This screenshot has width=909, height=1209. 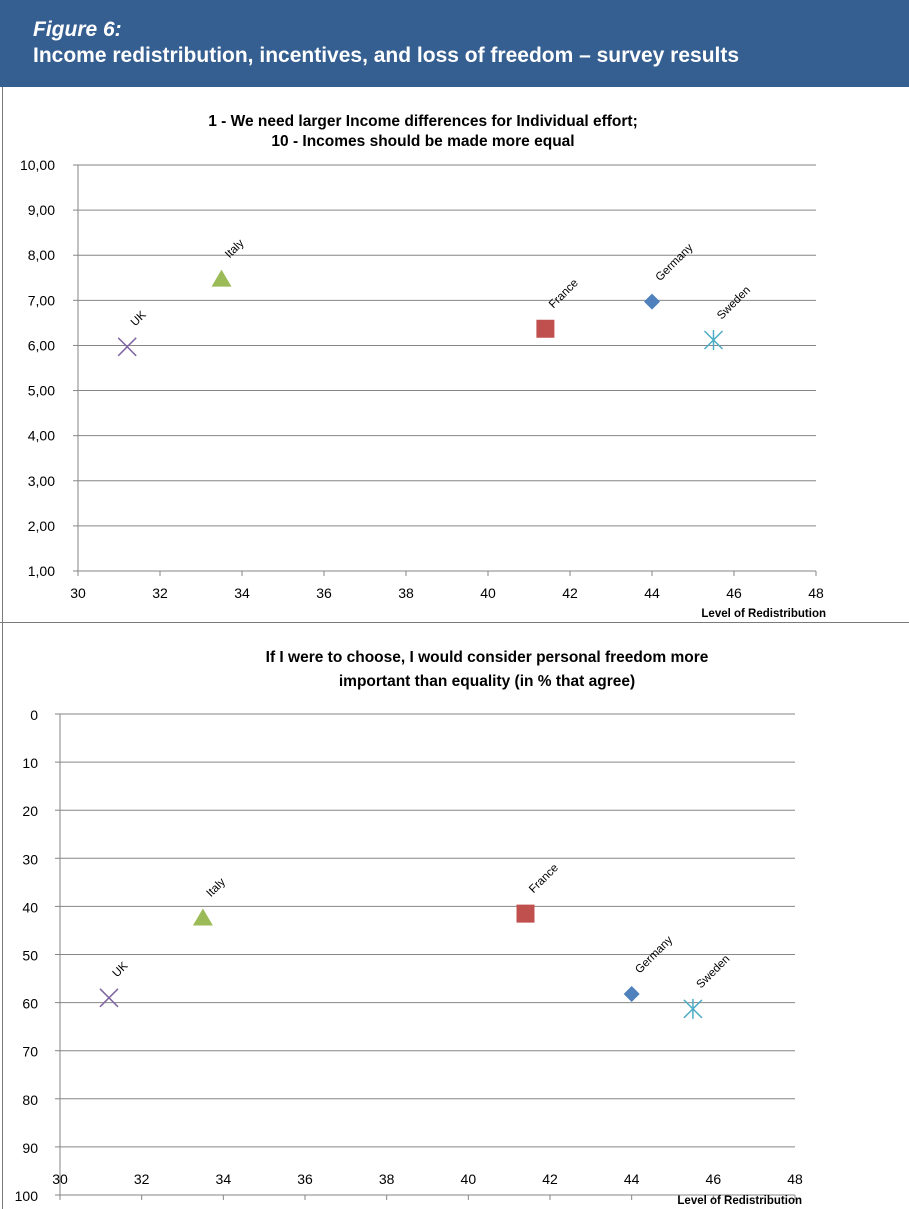 What do you see at coordinates (654, 955) in the screenshot?
I see `data-point-label: Germany` at bounding box center [654, 955].